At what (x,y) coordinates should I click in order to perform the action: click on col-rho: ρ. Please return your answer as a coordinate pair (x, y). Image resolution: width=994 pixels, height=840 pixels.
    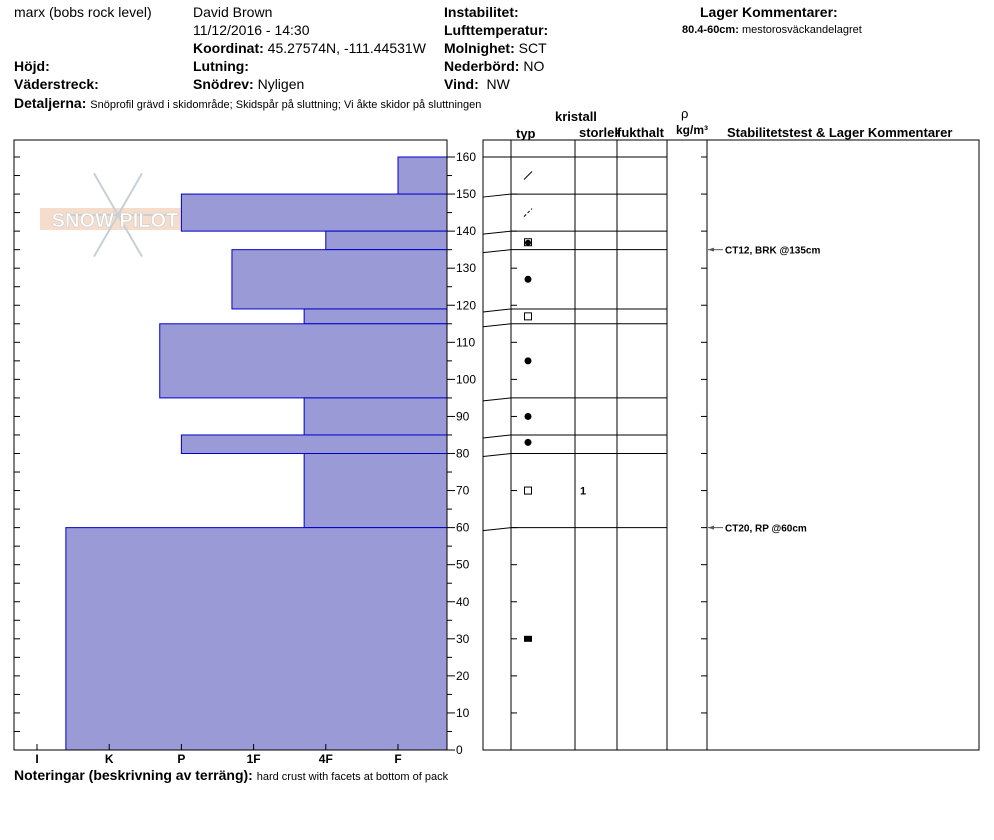
    Looking at the image, I should click on (685, 113).